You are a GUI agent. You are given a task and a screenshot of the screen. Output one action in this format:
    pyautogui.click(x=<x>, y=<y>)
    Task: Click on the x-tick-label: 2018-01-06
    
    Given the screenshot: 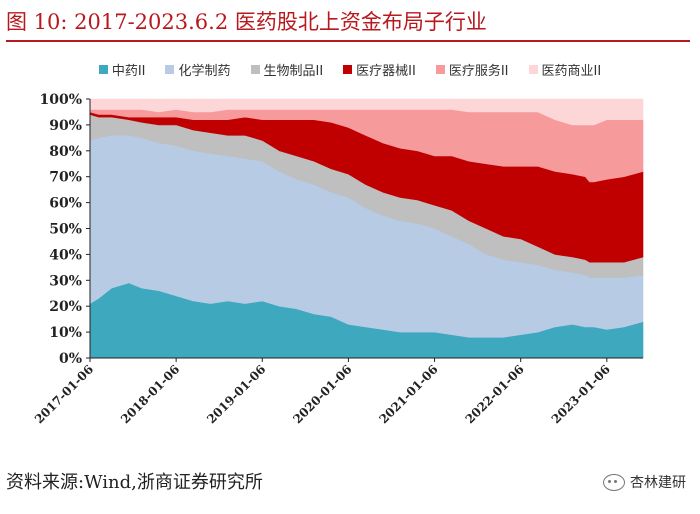 What is the action you would take?
    pyautogui.click(x=150, y=394)
    